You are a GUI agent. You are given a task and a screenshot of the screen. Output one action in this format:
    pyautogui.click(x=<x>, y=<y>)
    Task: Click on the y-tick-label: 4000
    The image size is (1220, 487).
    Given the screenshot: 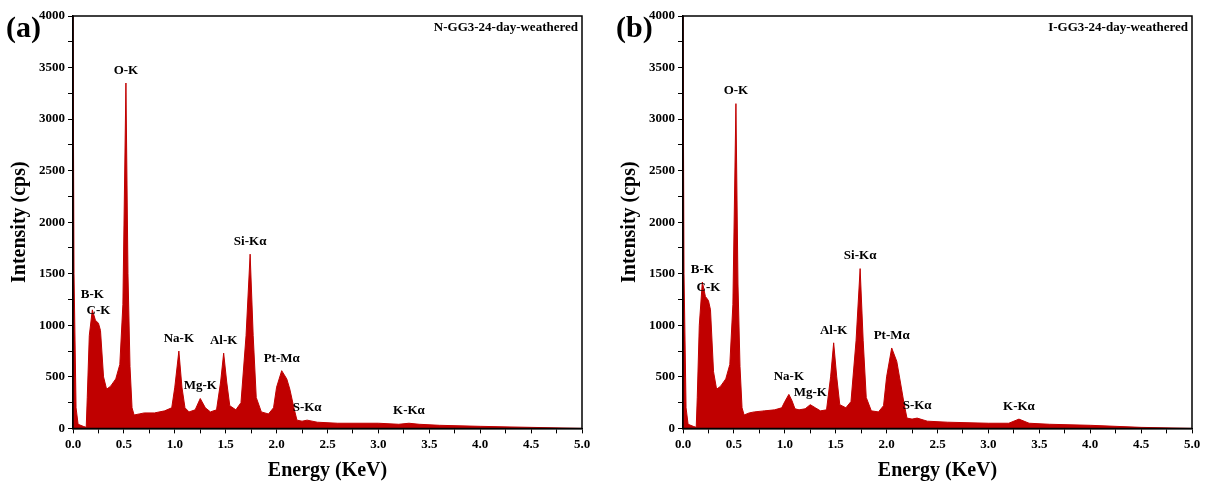 What is the action you would take?
    pyautogui.click(x=52, y=15)
    